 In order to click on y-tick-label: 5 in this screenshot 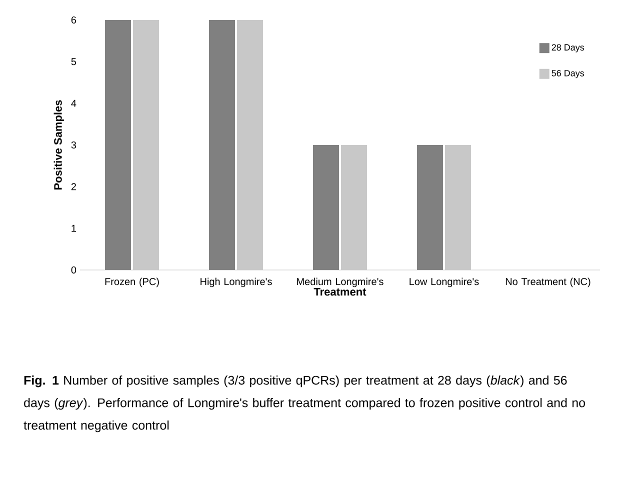, I will do `click(73, 62)`.